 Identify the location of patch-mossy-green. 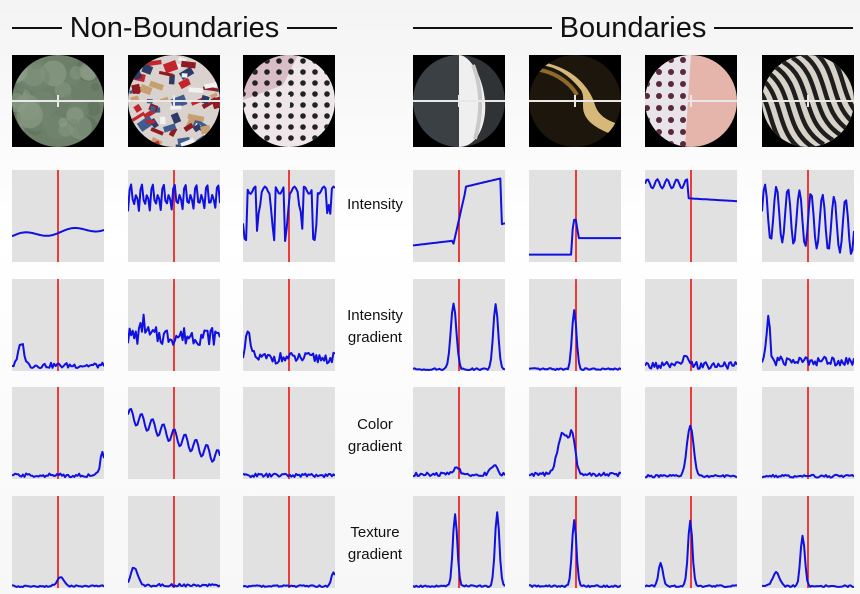
(58, 101).